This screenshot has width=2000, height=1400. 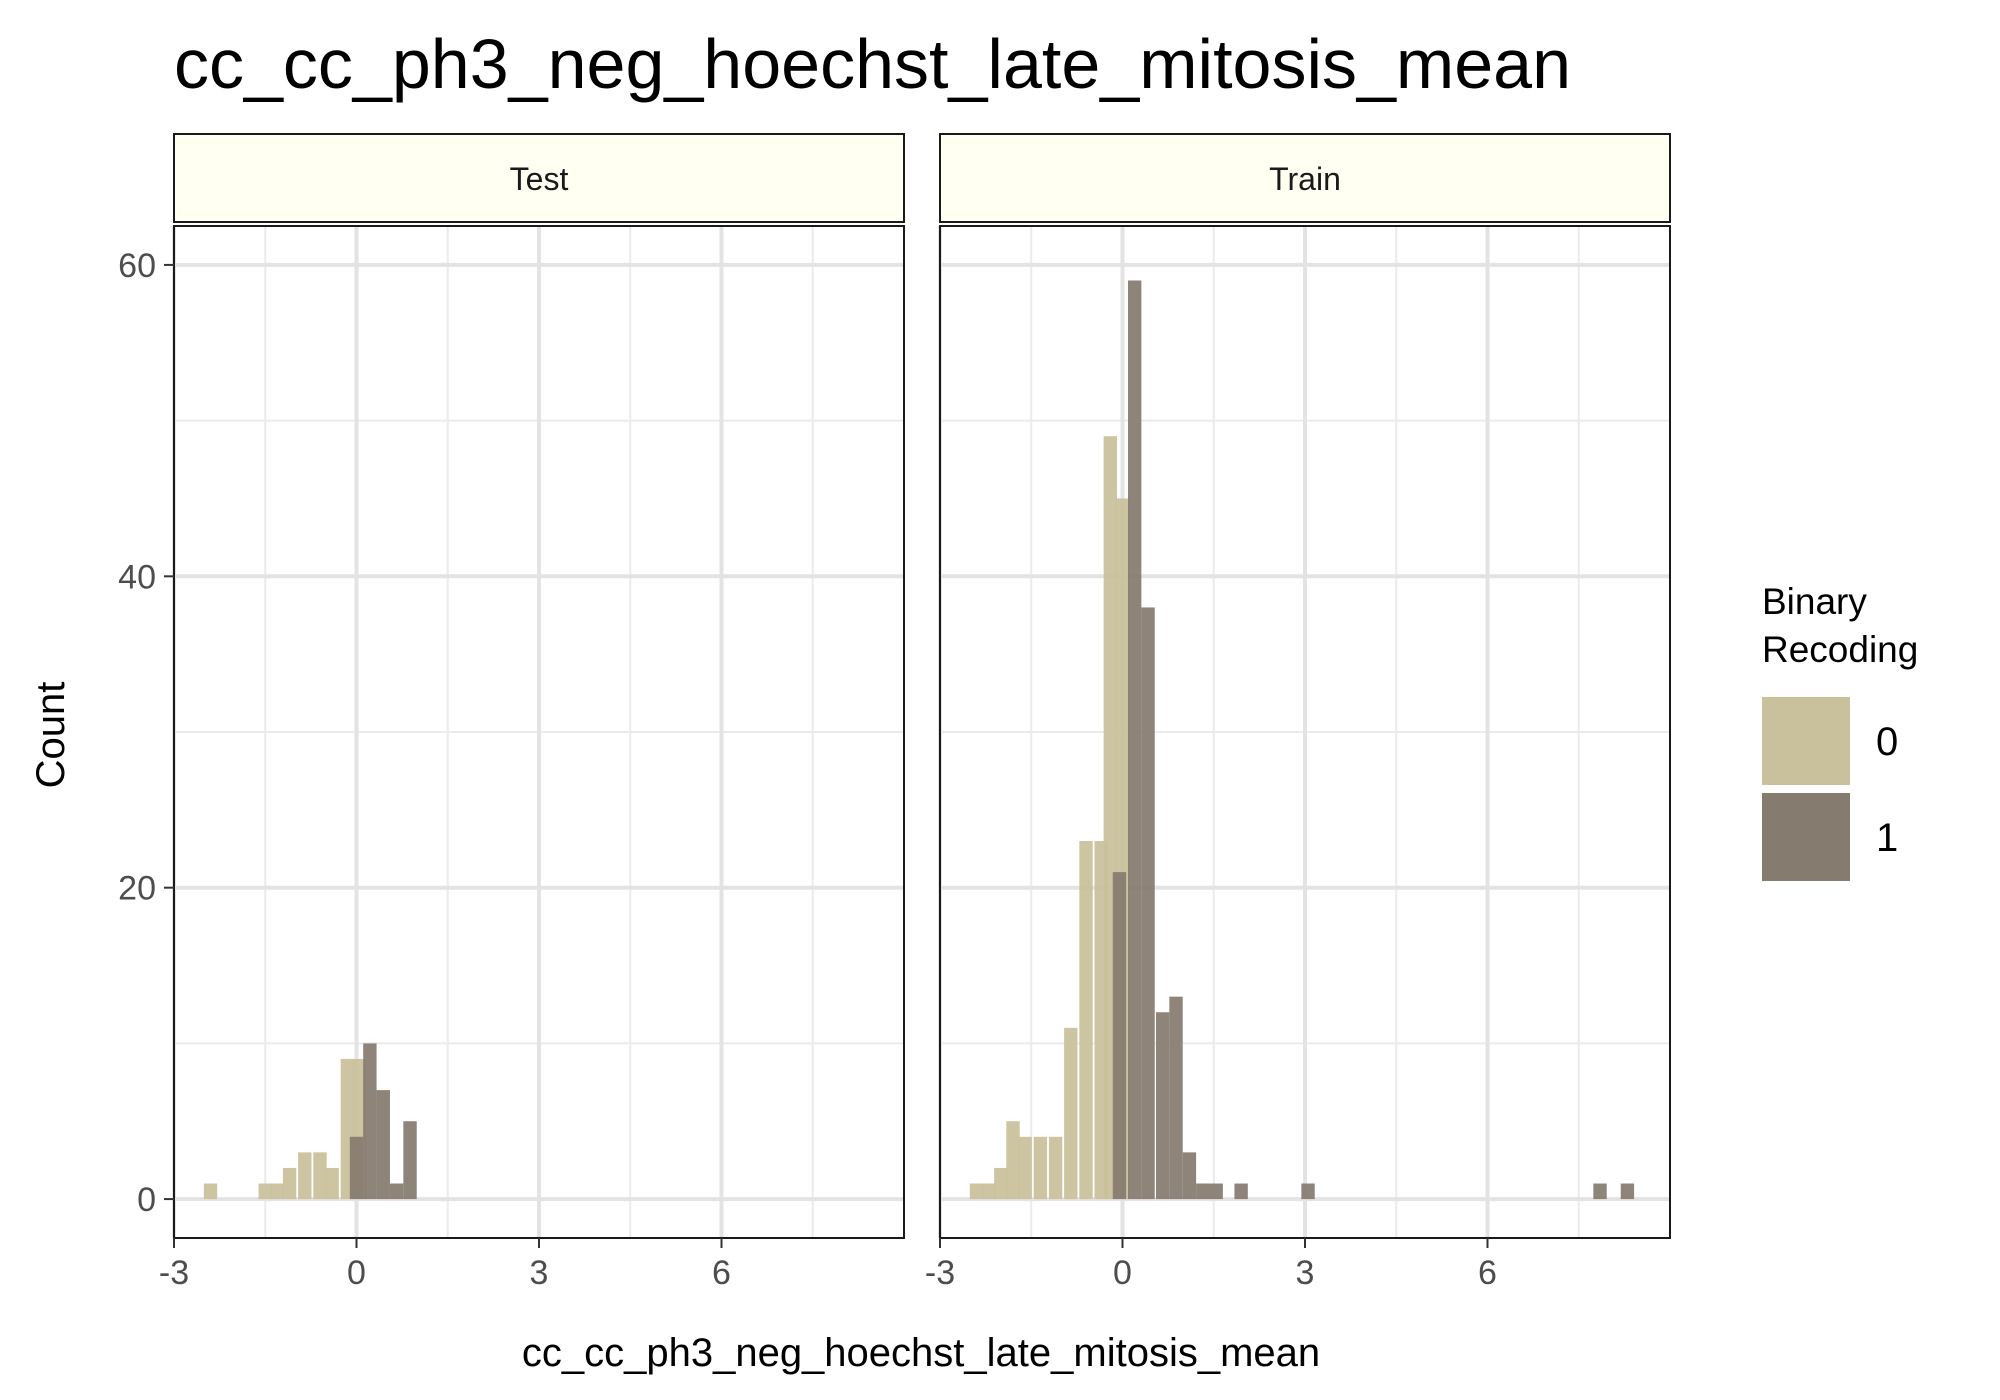 What do you see at coordinates (1814, 601) in the screenshot?
I see `legend-title: Binary` at bounding box center [1814, 601].